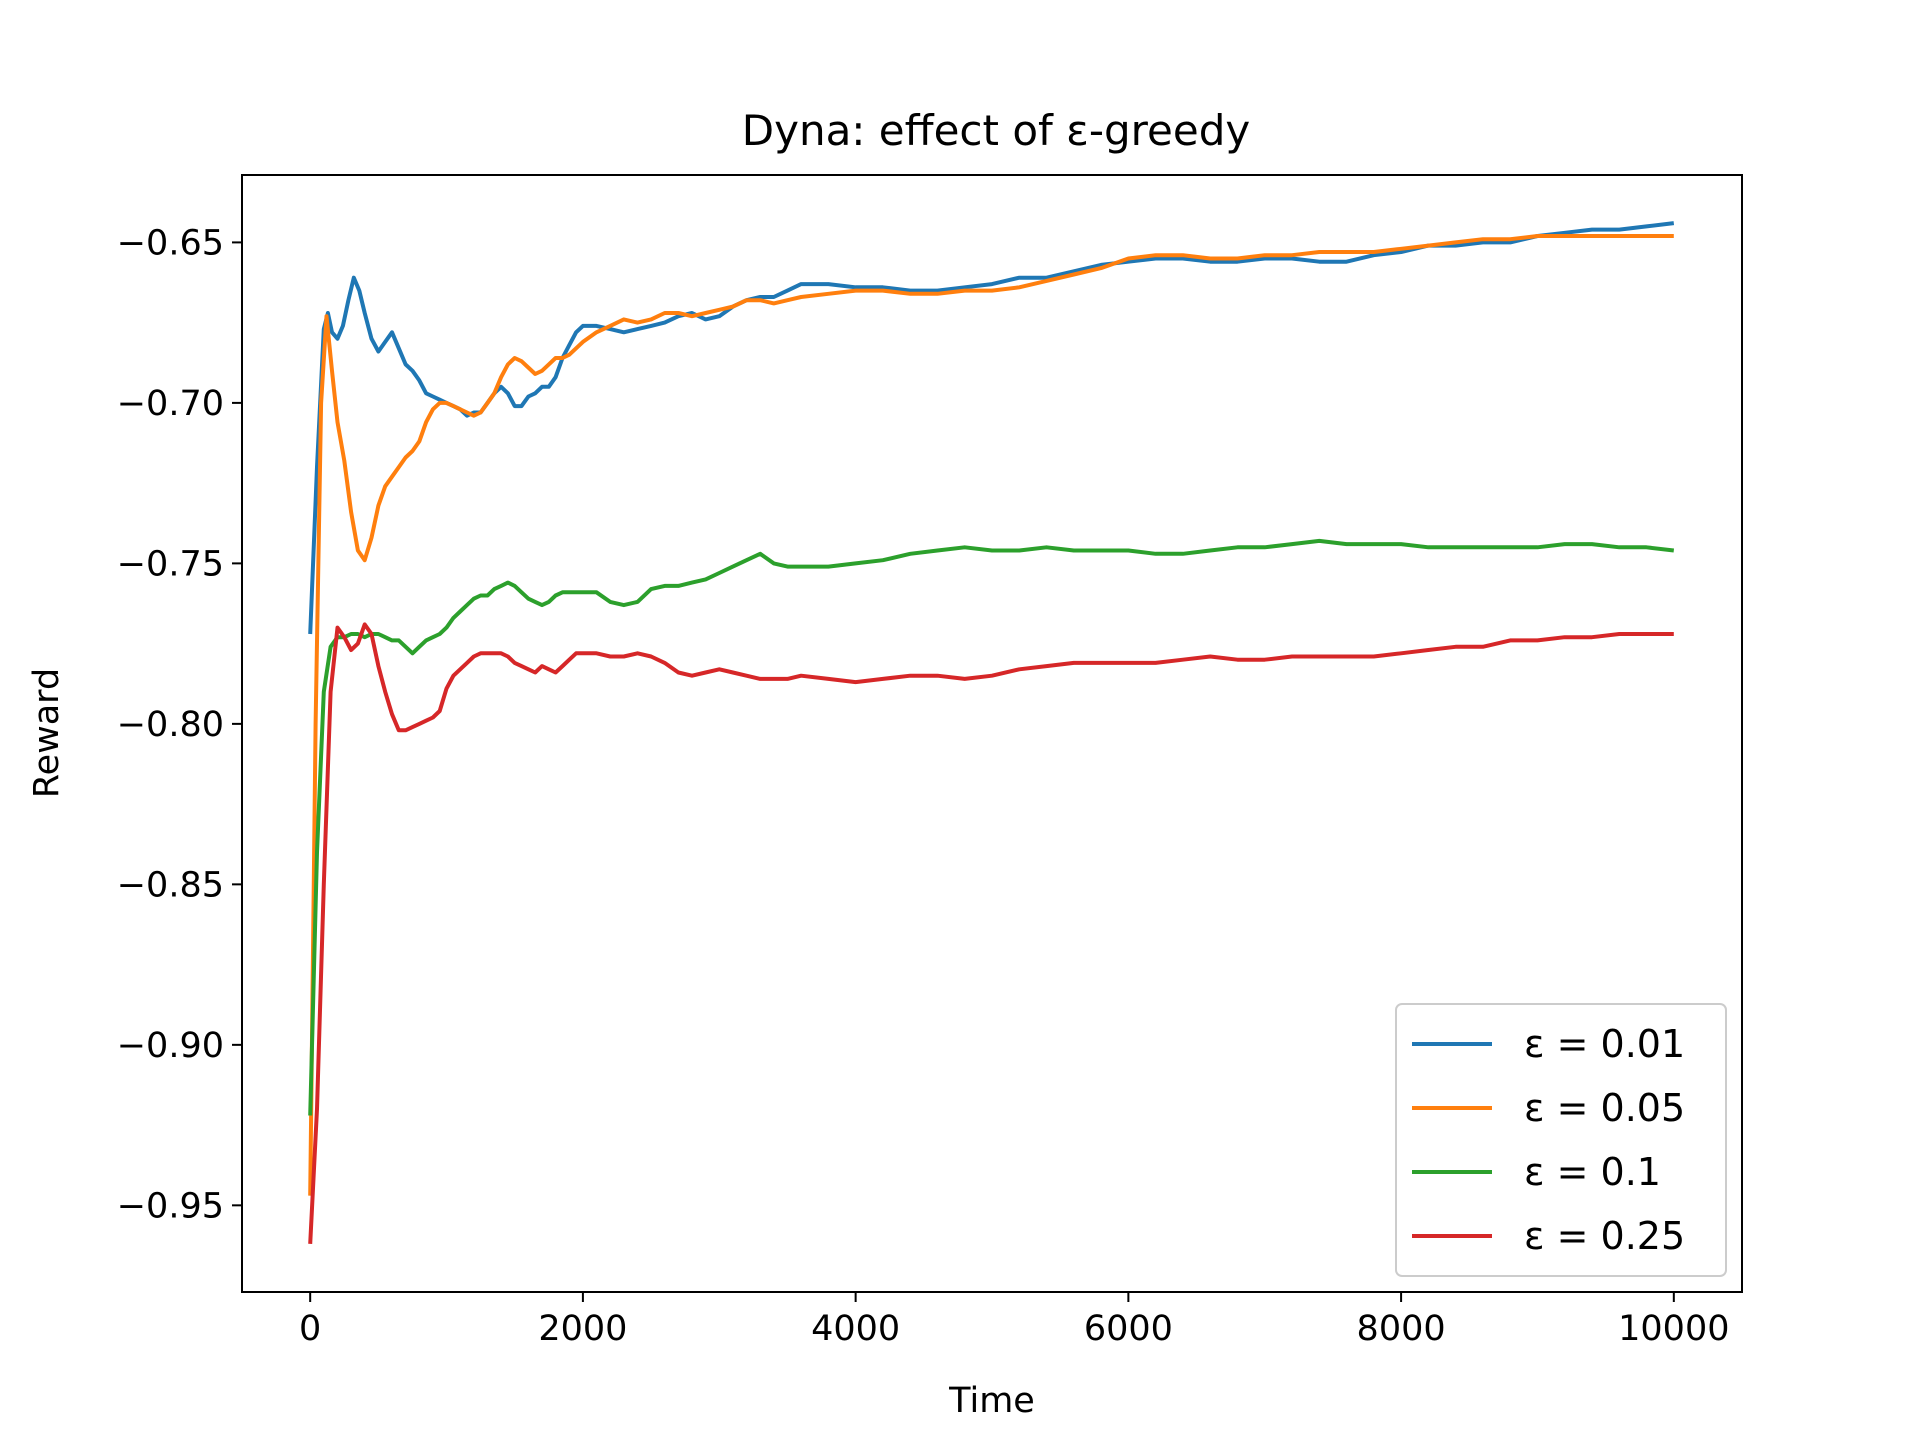  I want to click on y-axis: −0.95 −0.90 −0.85 −0.80 −0.75 −0.70 −0.65, so click(179, 724).